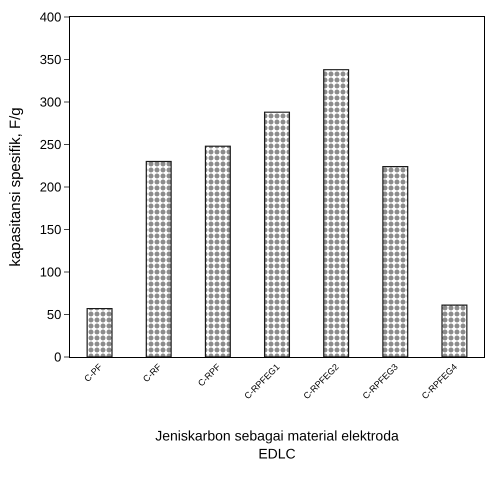 The height and width of the screenshot is (497, 495). I want to click on y-tick-label: 350, so click(51, 60).